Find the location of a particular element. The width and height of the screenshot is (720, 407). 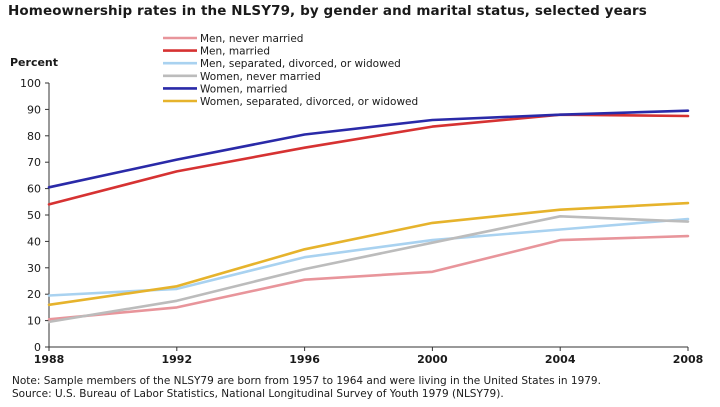

y-tick-label: 100 is located at coordinates (30, 83).